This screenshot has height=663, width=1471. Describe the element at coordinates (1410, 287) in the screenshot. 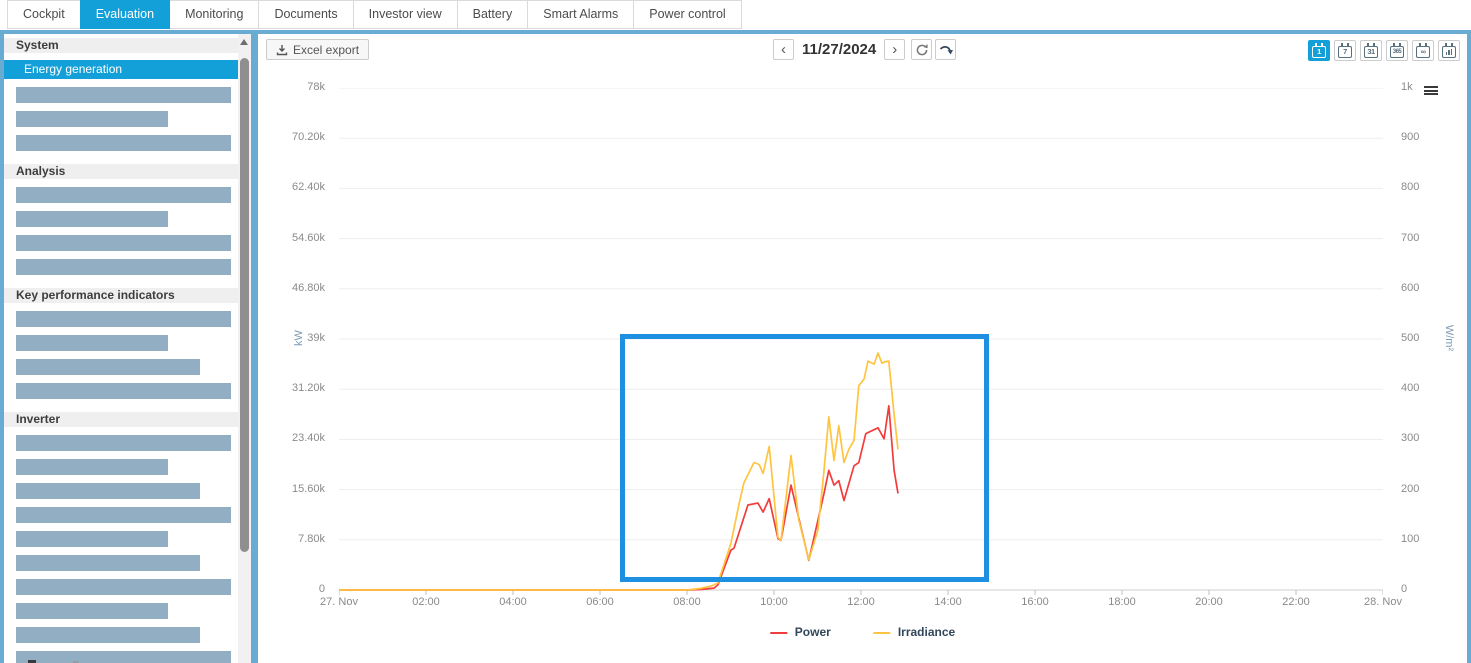

I see `y-tick-label-right: 600` at that location.